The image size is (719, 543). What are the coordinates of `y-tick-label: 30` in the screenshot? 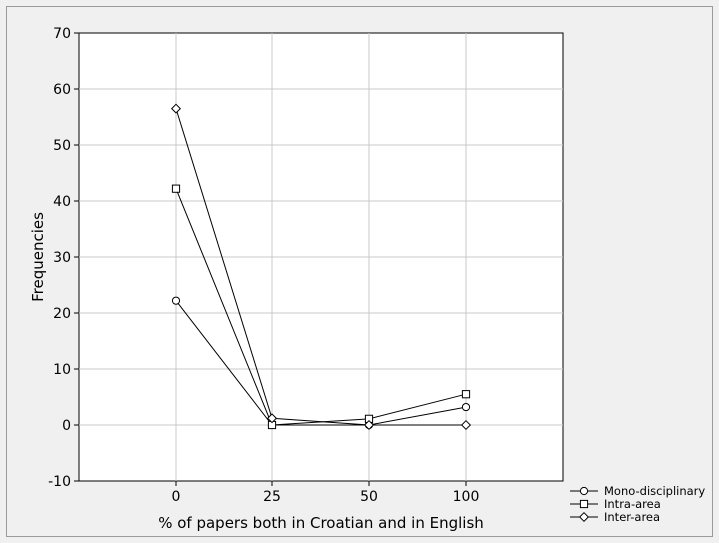 It's located at (62, 258).